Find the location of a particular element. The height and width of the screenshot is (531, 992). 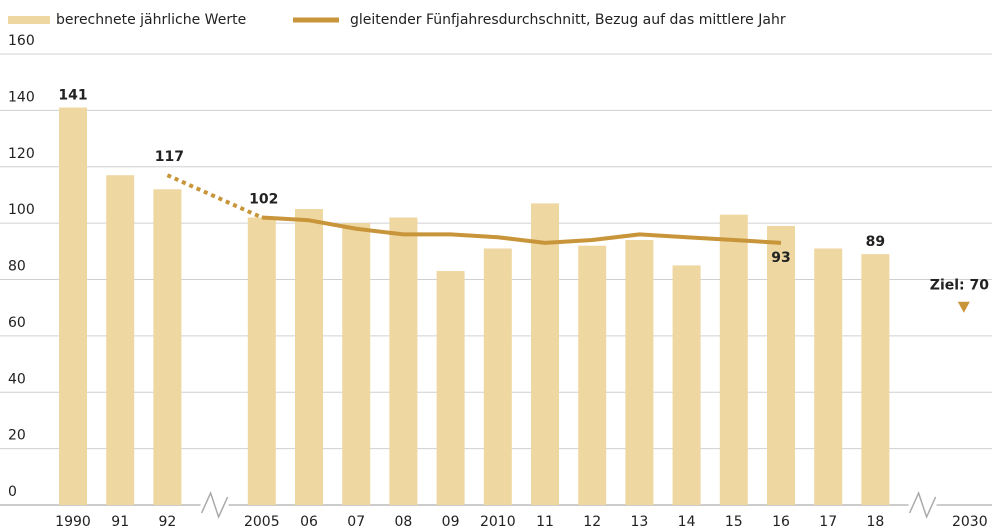

legend-label: berechnete jährliche Werte is located at coordinates (151, 20).